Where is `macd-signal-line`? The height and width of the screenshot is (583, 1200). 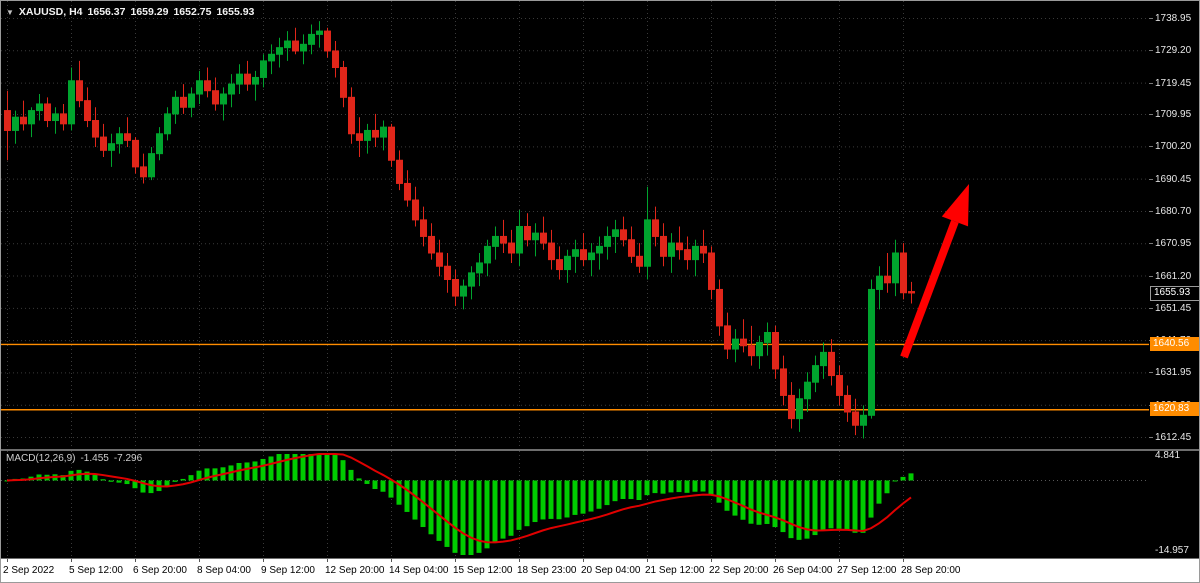
macd-signal-line is located at coordinates (459, 498).